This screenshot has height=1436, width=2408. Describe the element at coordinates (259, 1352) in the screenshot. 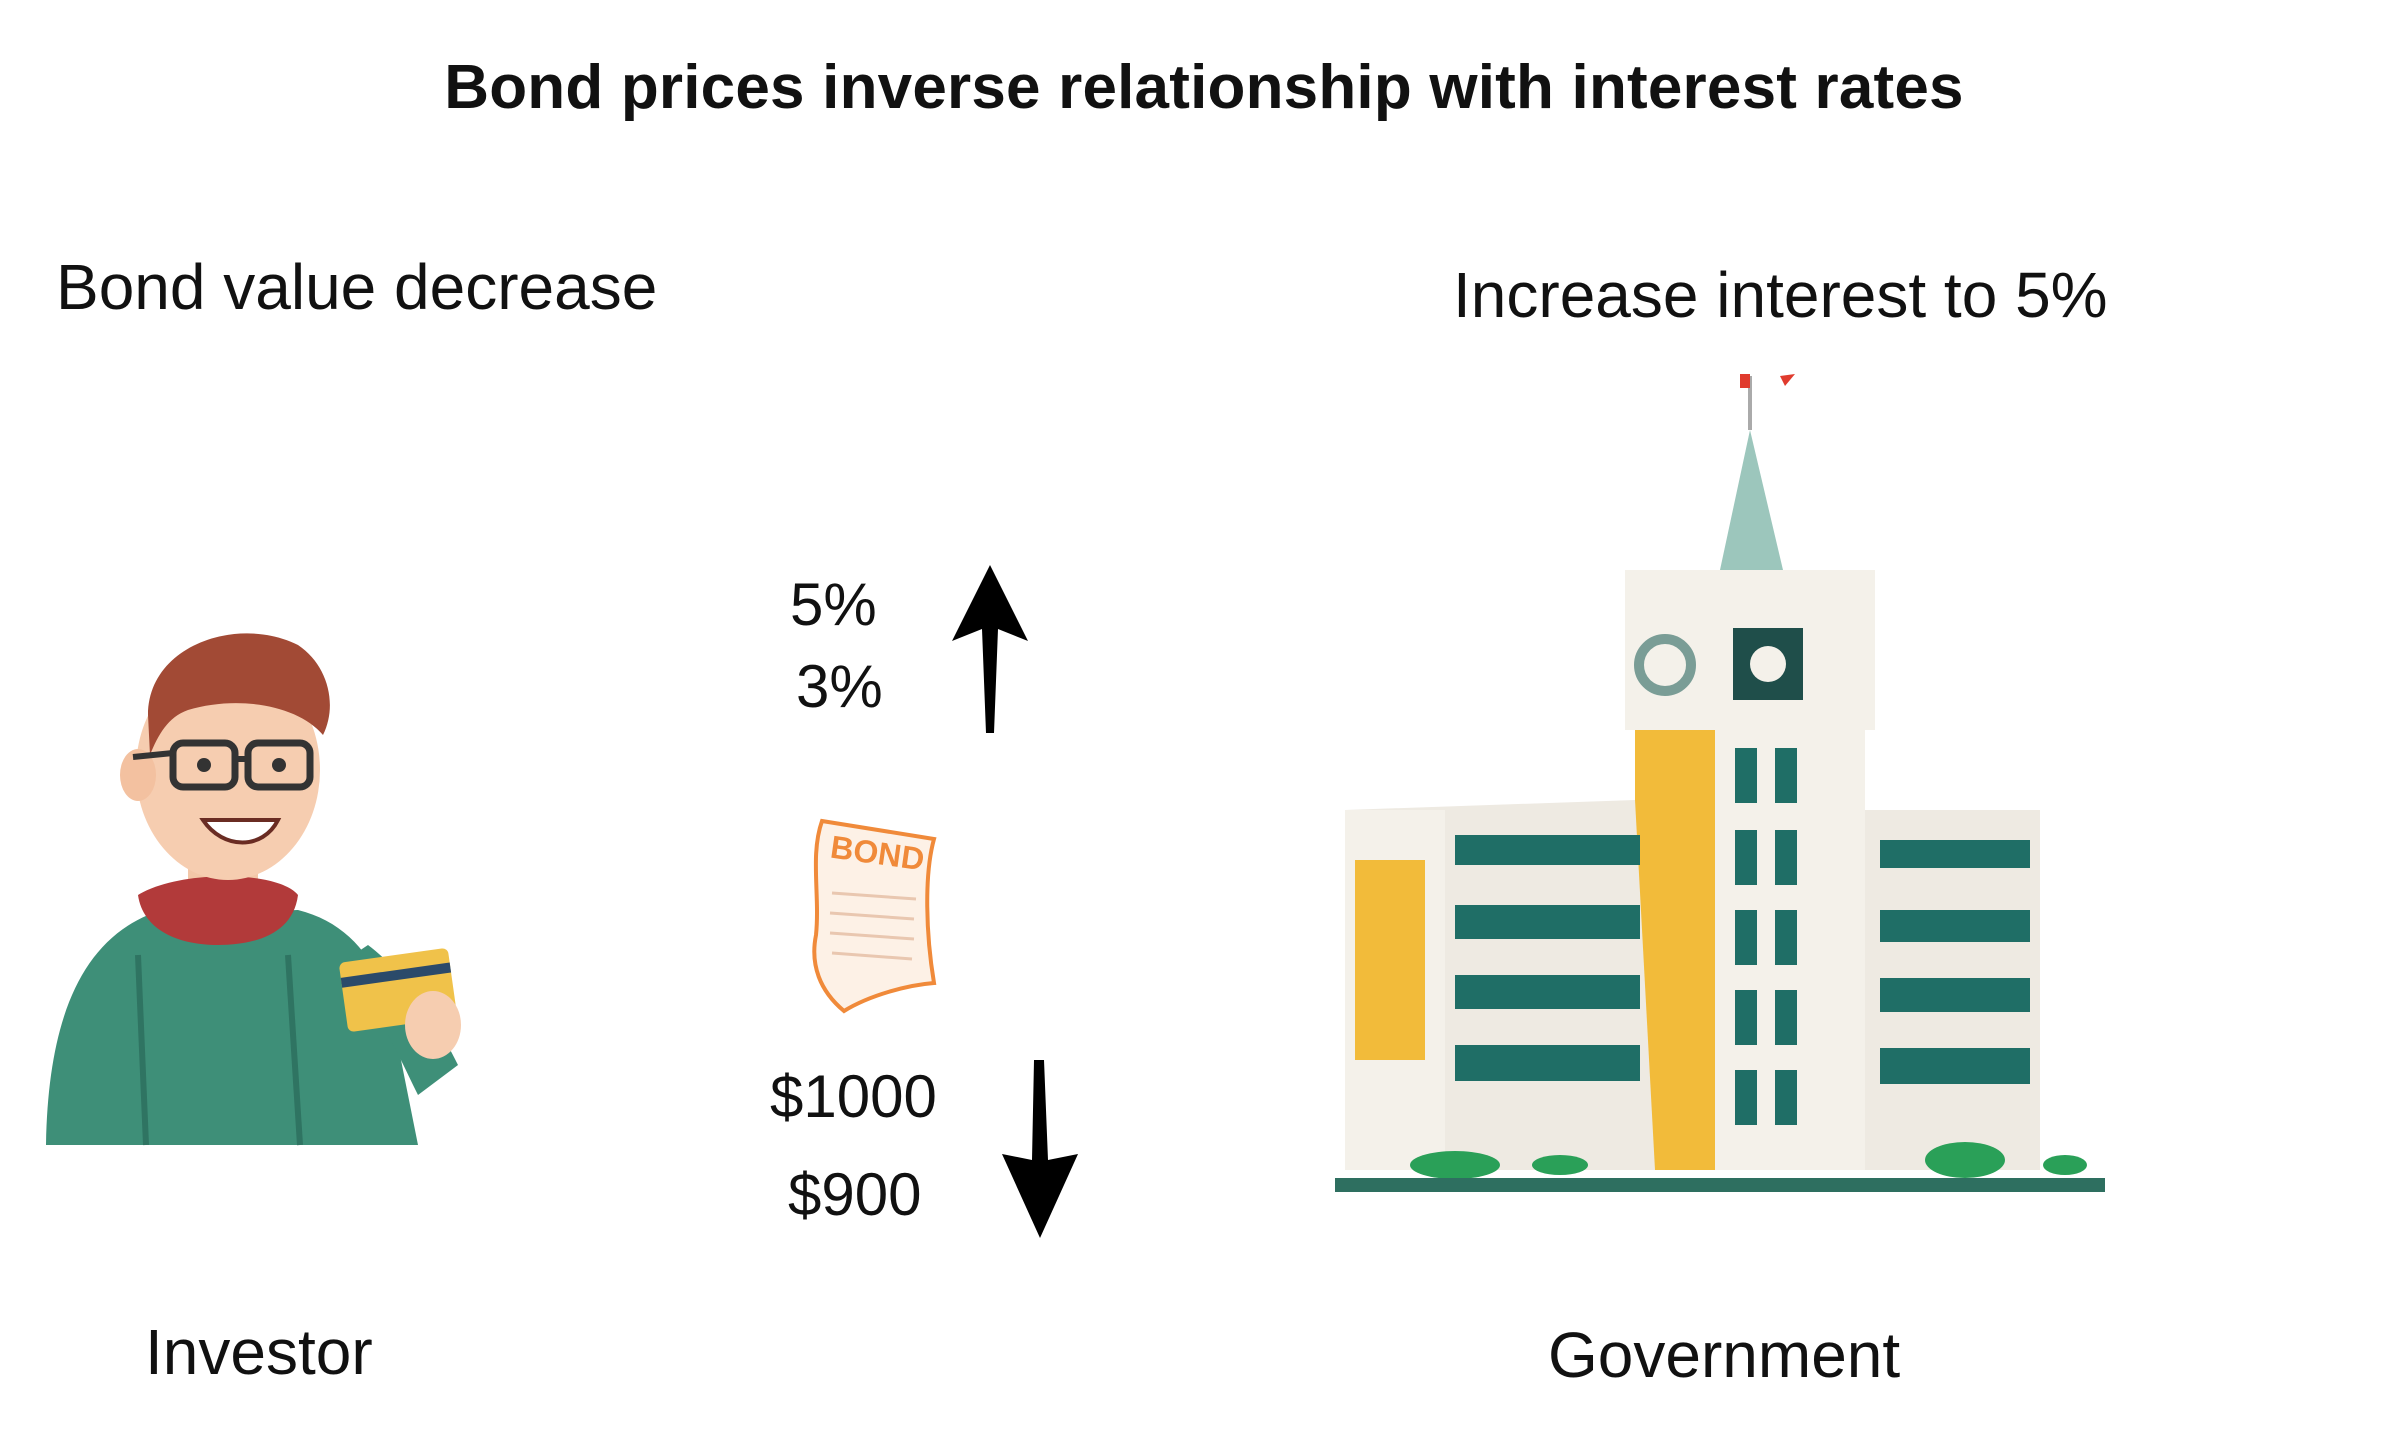

I see `investor-label: Investor` at that location.